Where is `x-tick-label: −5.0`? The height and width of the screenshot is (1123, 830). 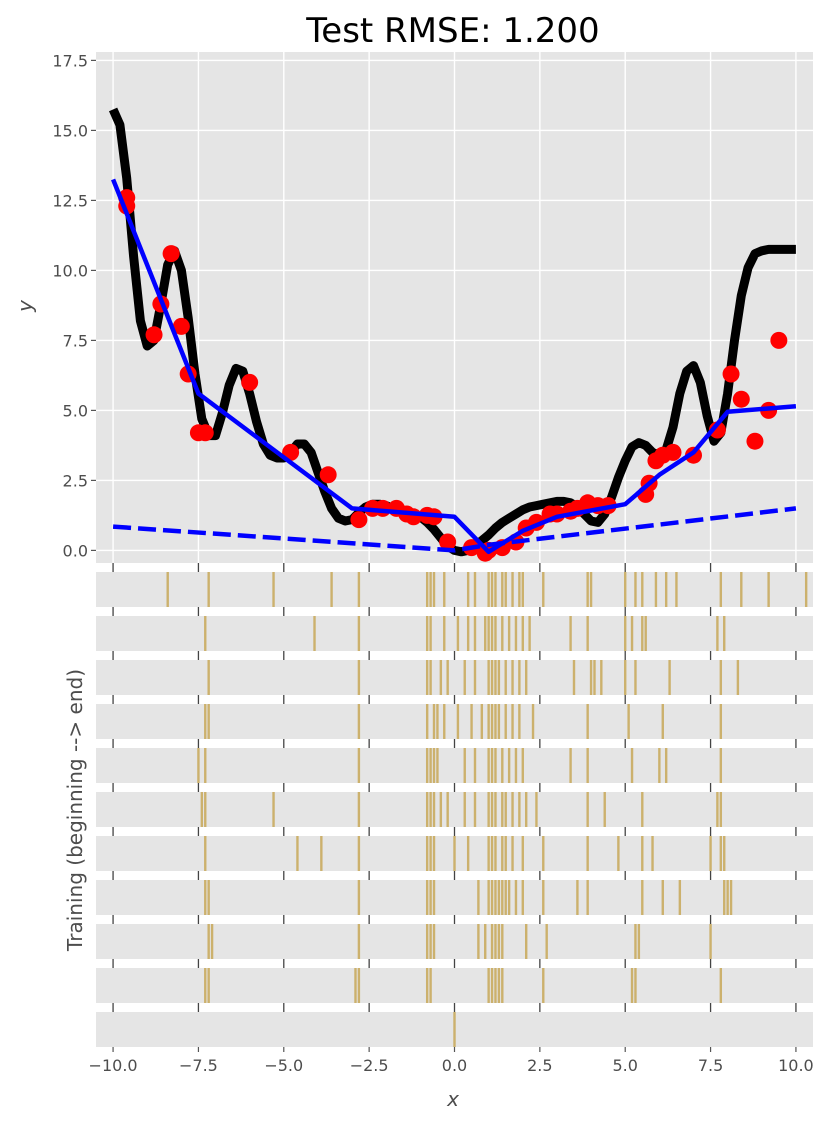
x-tick-label: −5.0 is located at coordinates (283, 1065).